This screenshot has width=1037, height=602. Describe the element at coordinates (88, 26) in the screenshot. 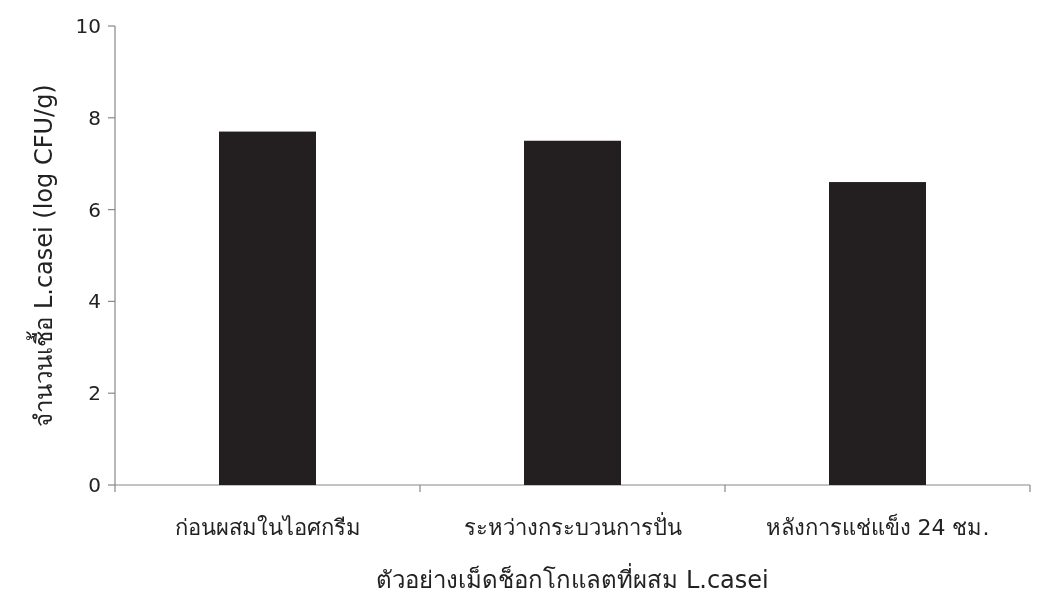

I see `y-tick-label: 10` at that location.